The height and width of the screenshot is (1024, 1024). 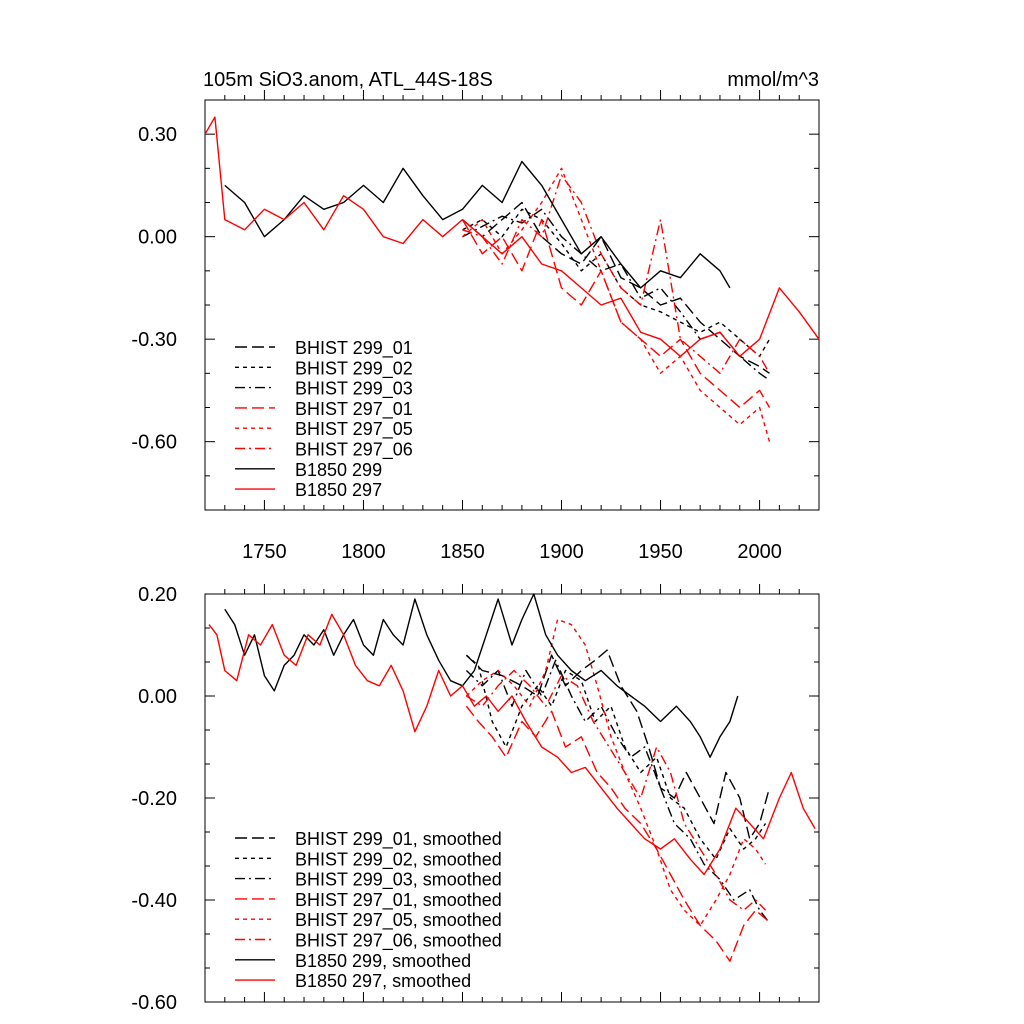 I want to click on x-tick-label: 2000, so click(x=759, y=552).